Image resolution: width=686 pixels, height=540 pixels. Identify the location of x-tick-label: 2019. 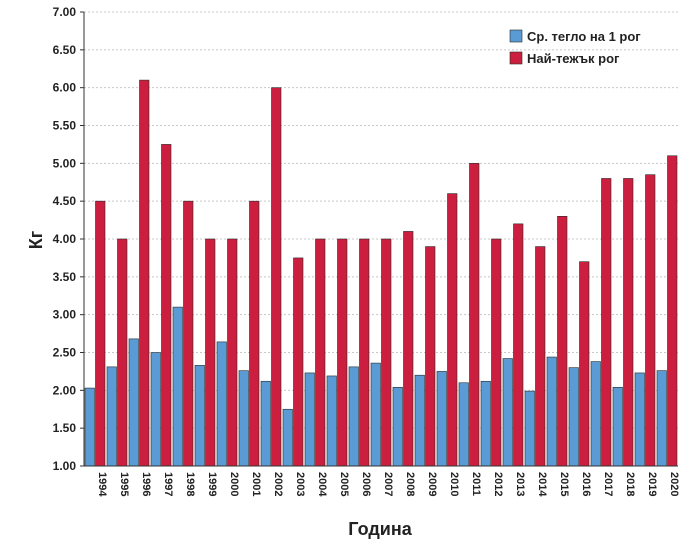
(652, 484).